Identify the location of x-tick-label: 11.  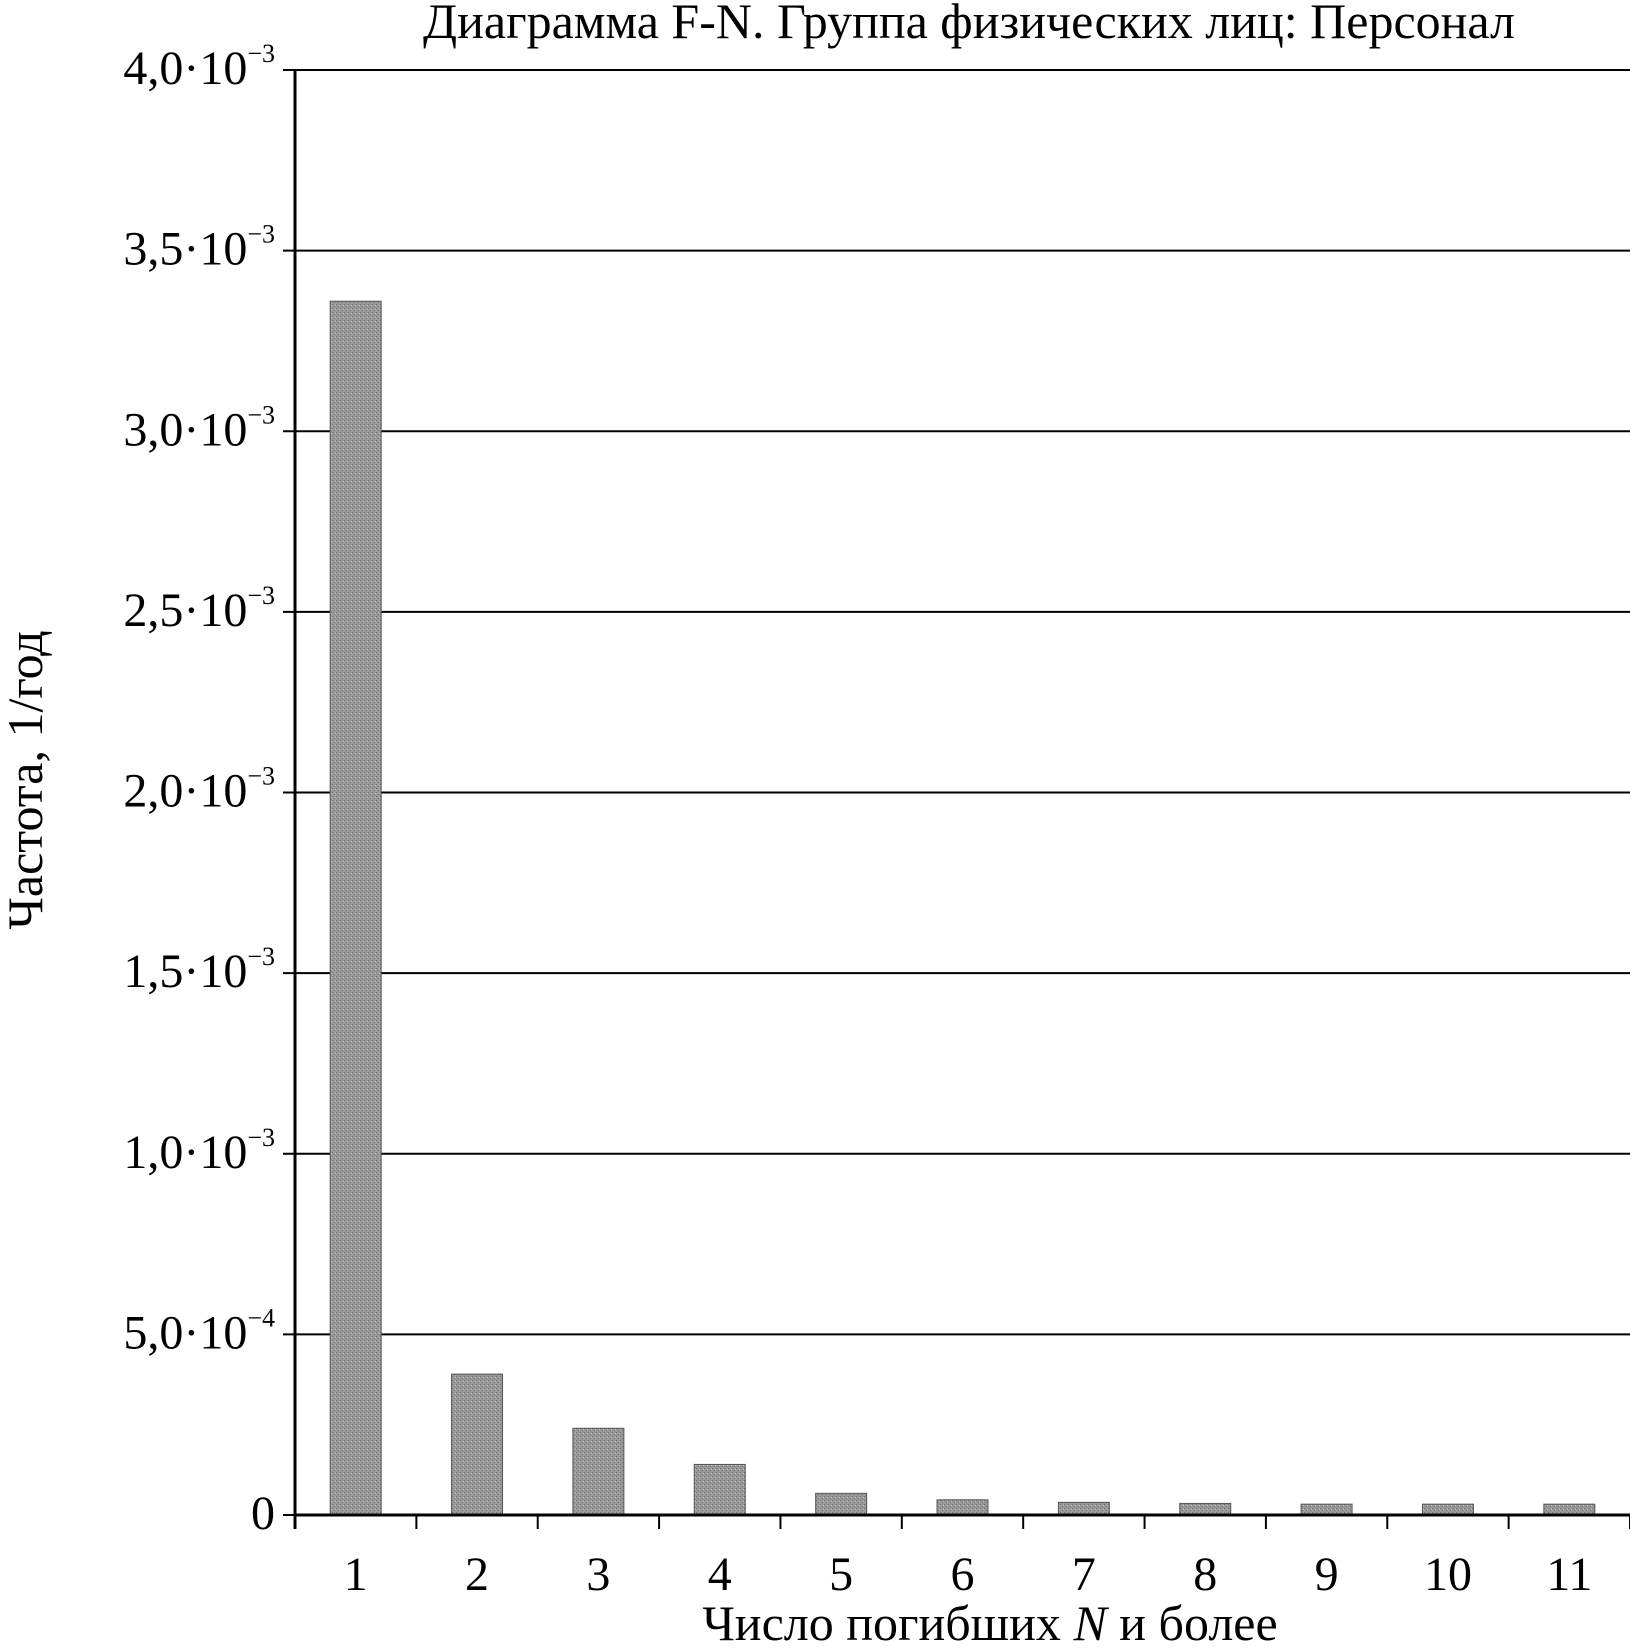
(1569, 1574).